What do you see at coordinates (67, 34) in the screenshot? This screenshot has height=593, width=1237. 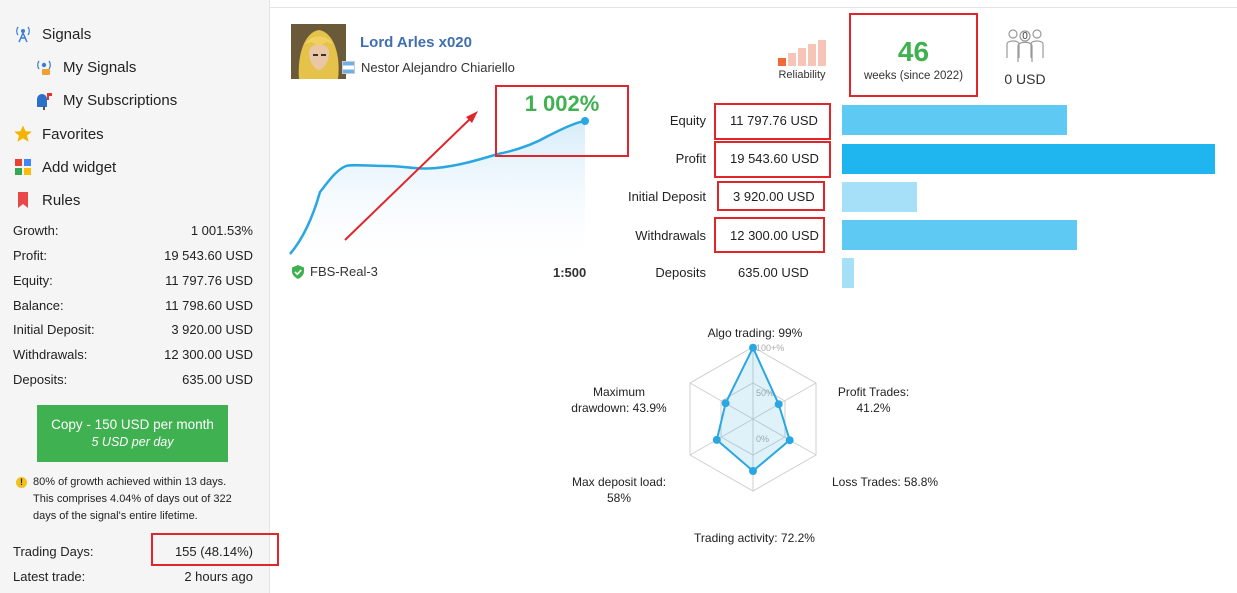 I see `sidebar-item-label: Signals` at bounding box center [67, 34].